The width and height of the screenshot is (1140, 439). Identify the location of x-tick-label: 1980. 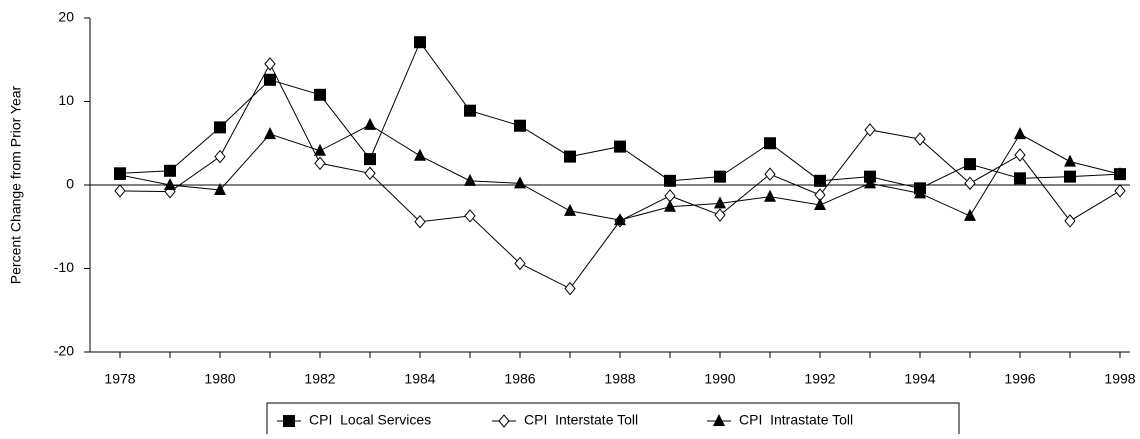
(219, 379).